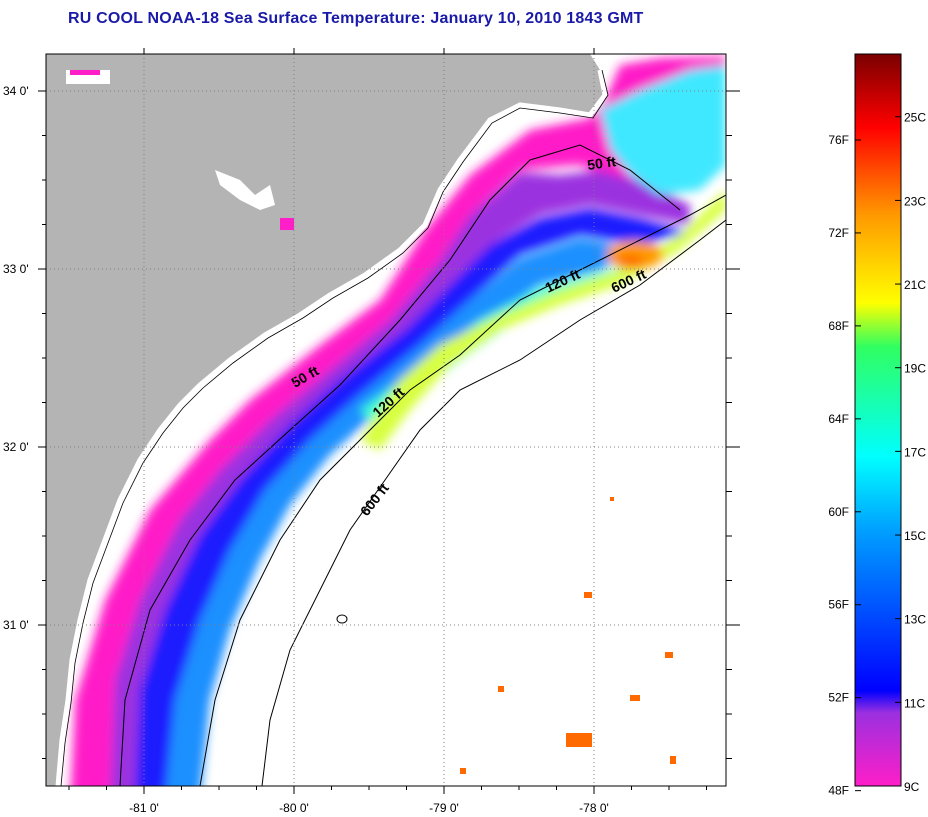  I want to click on cbar-label-fahrenheit: 64F, so click(838, 419).